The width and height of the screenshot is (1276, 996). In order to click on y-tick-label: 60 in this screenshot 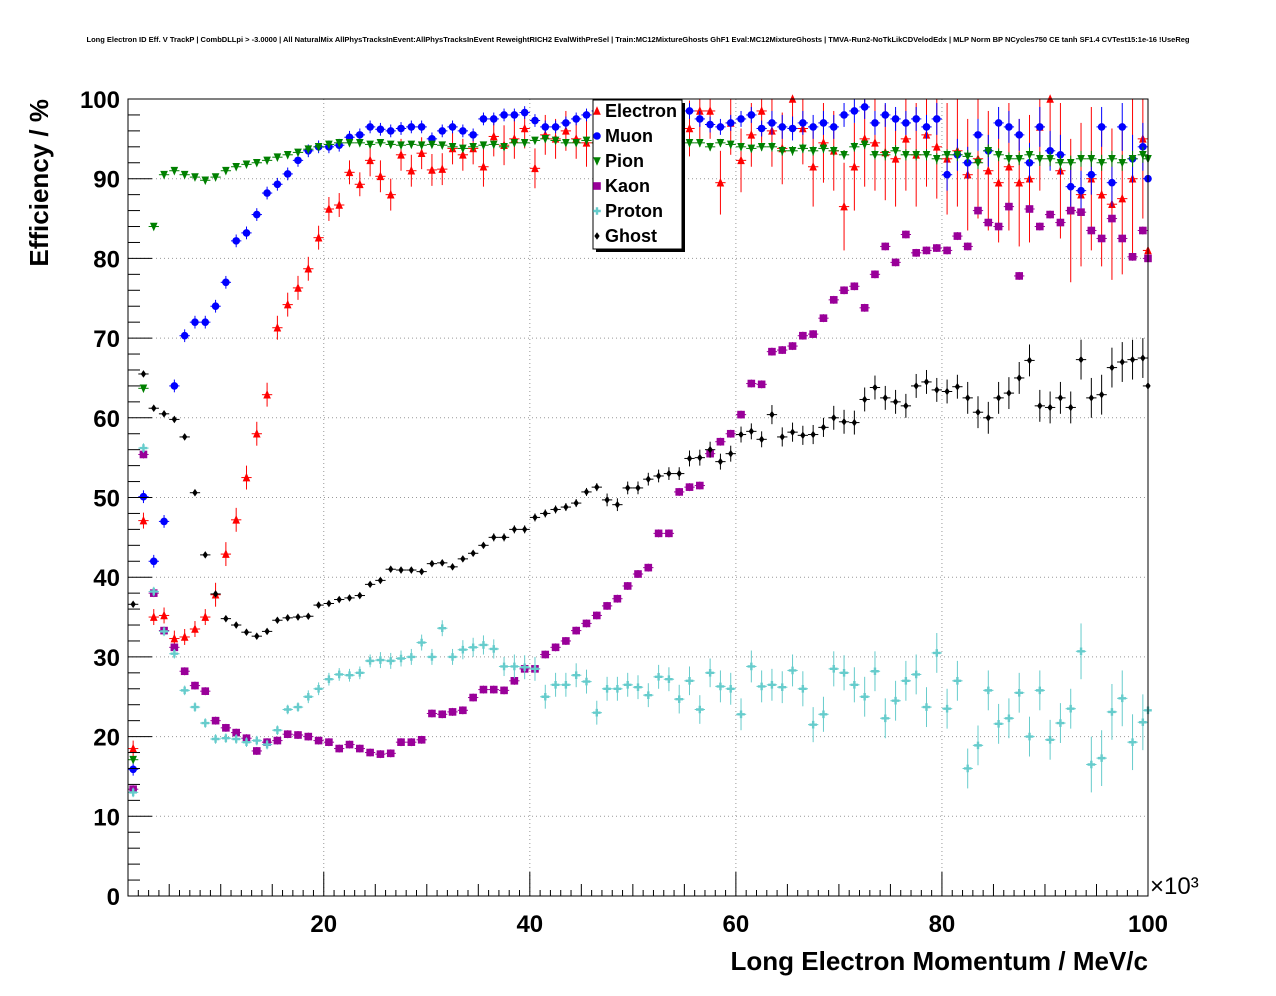, I will do `click(106, 419)`.